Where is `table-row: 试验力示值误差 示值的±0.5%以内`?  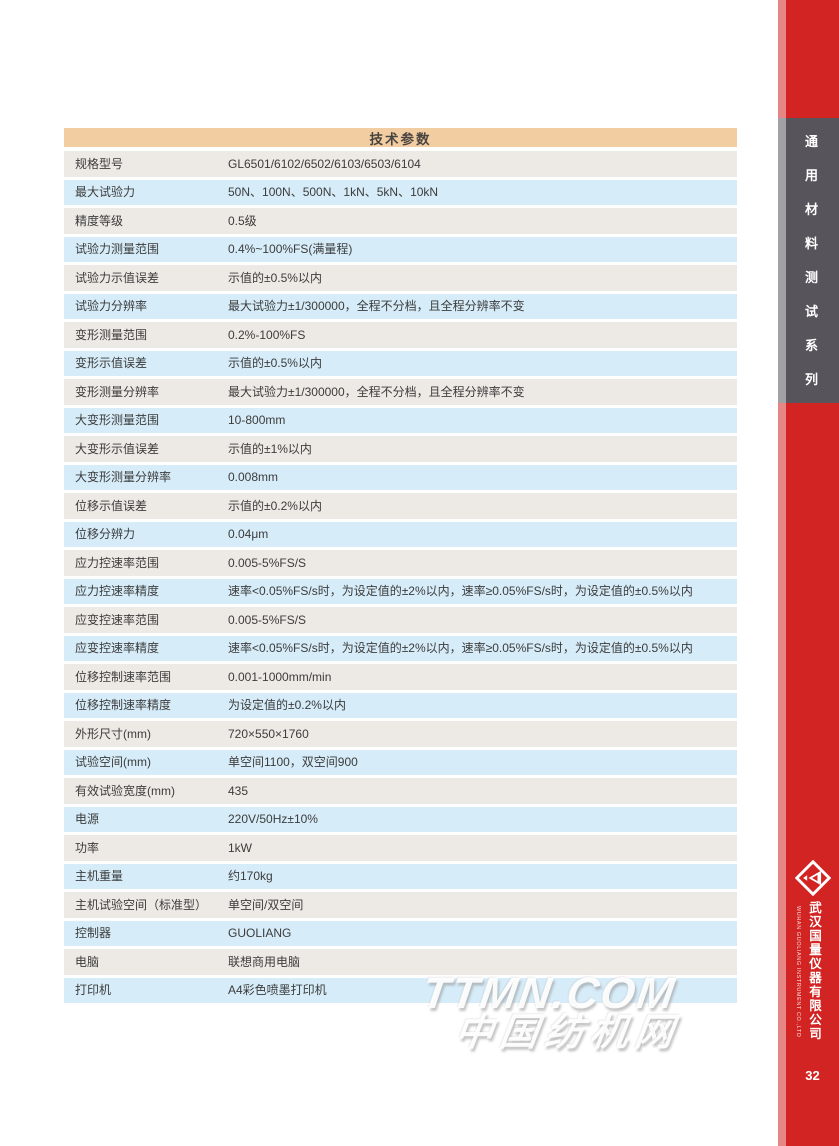 table-row: 试验力示值误差 示值的±0.5%以内 is located at coordinates (400, 279).